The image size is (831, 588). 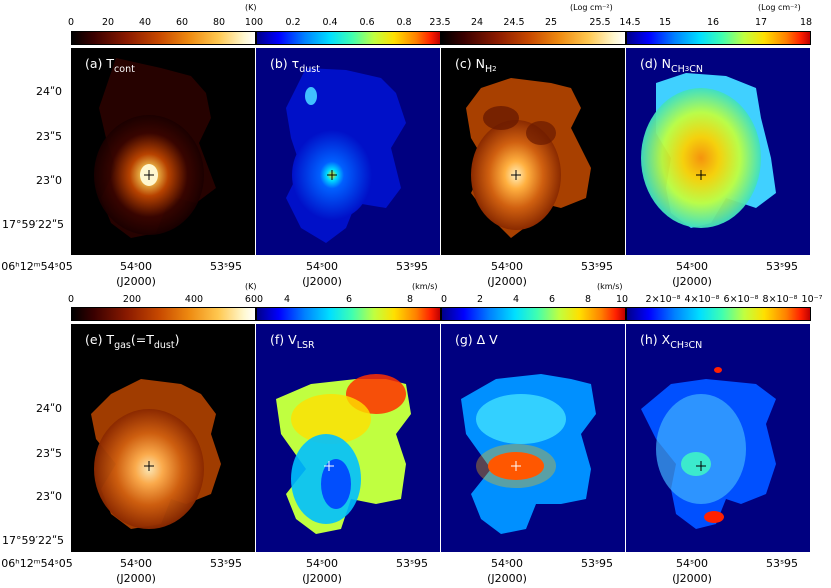 What do you see at coordinates (251, 286) in the screenshot?
I see `cb-unit: (K)` at bounding box center [251, 286].